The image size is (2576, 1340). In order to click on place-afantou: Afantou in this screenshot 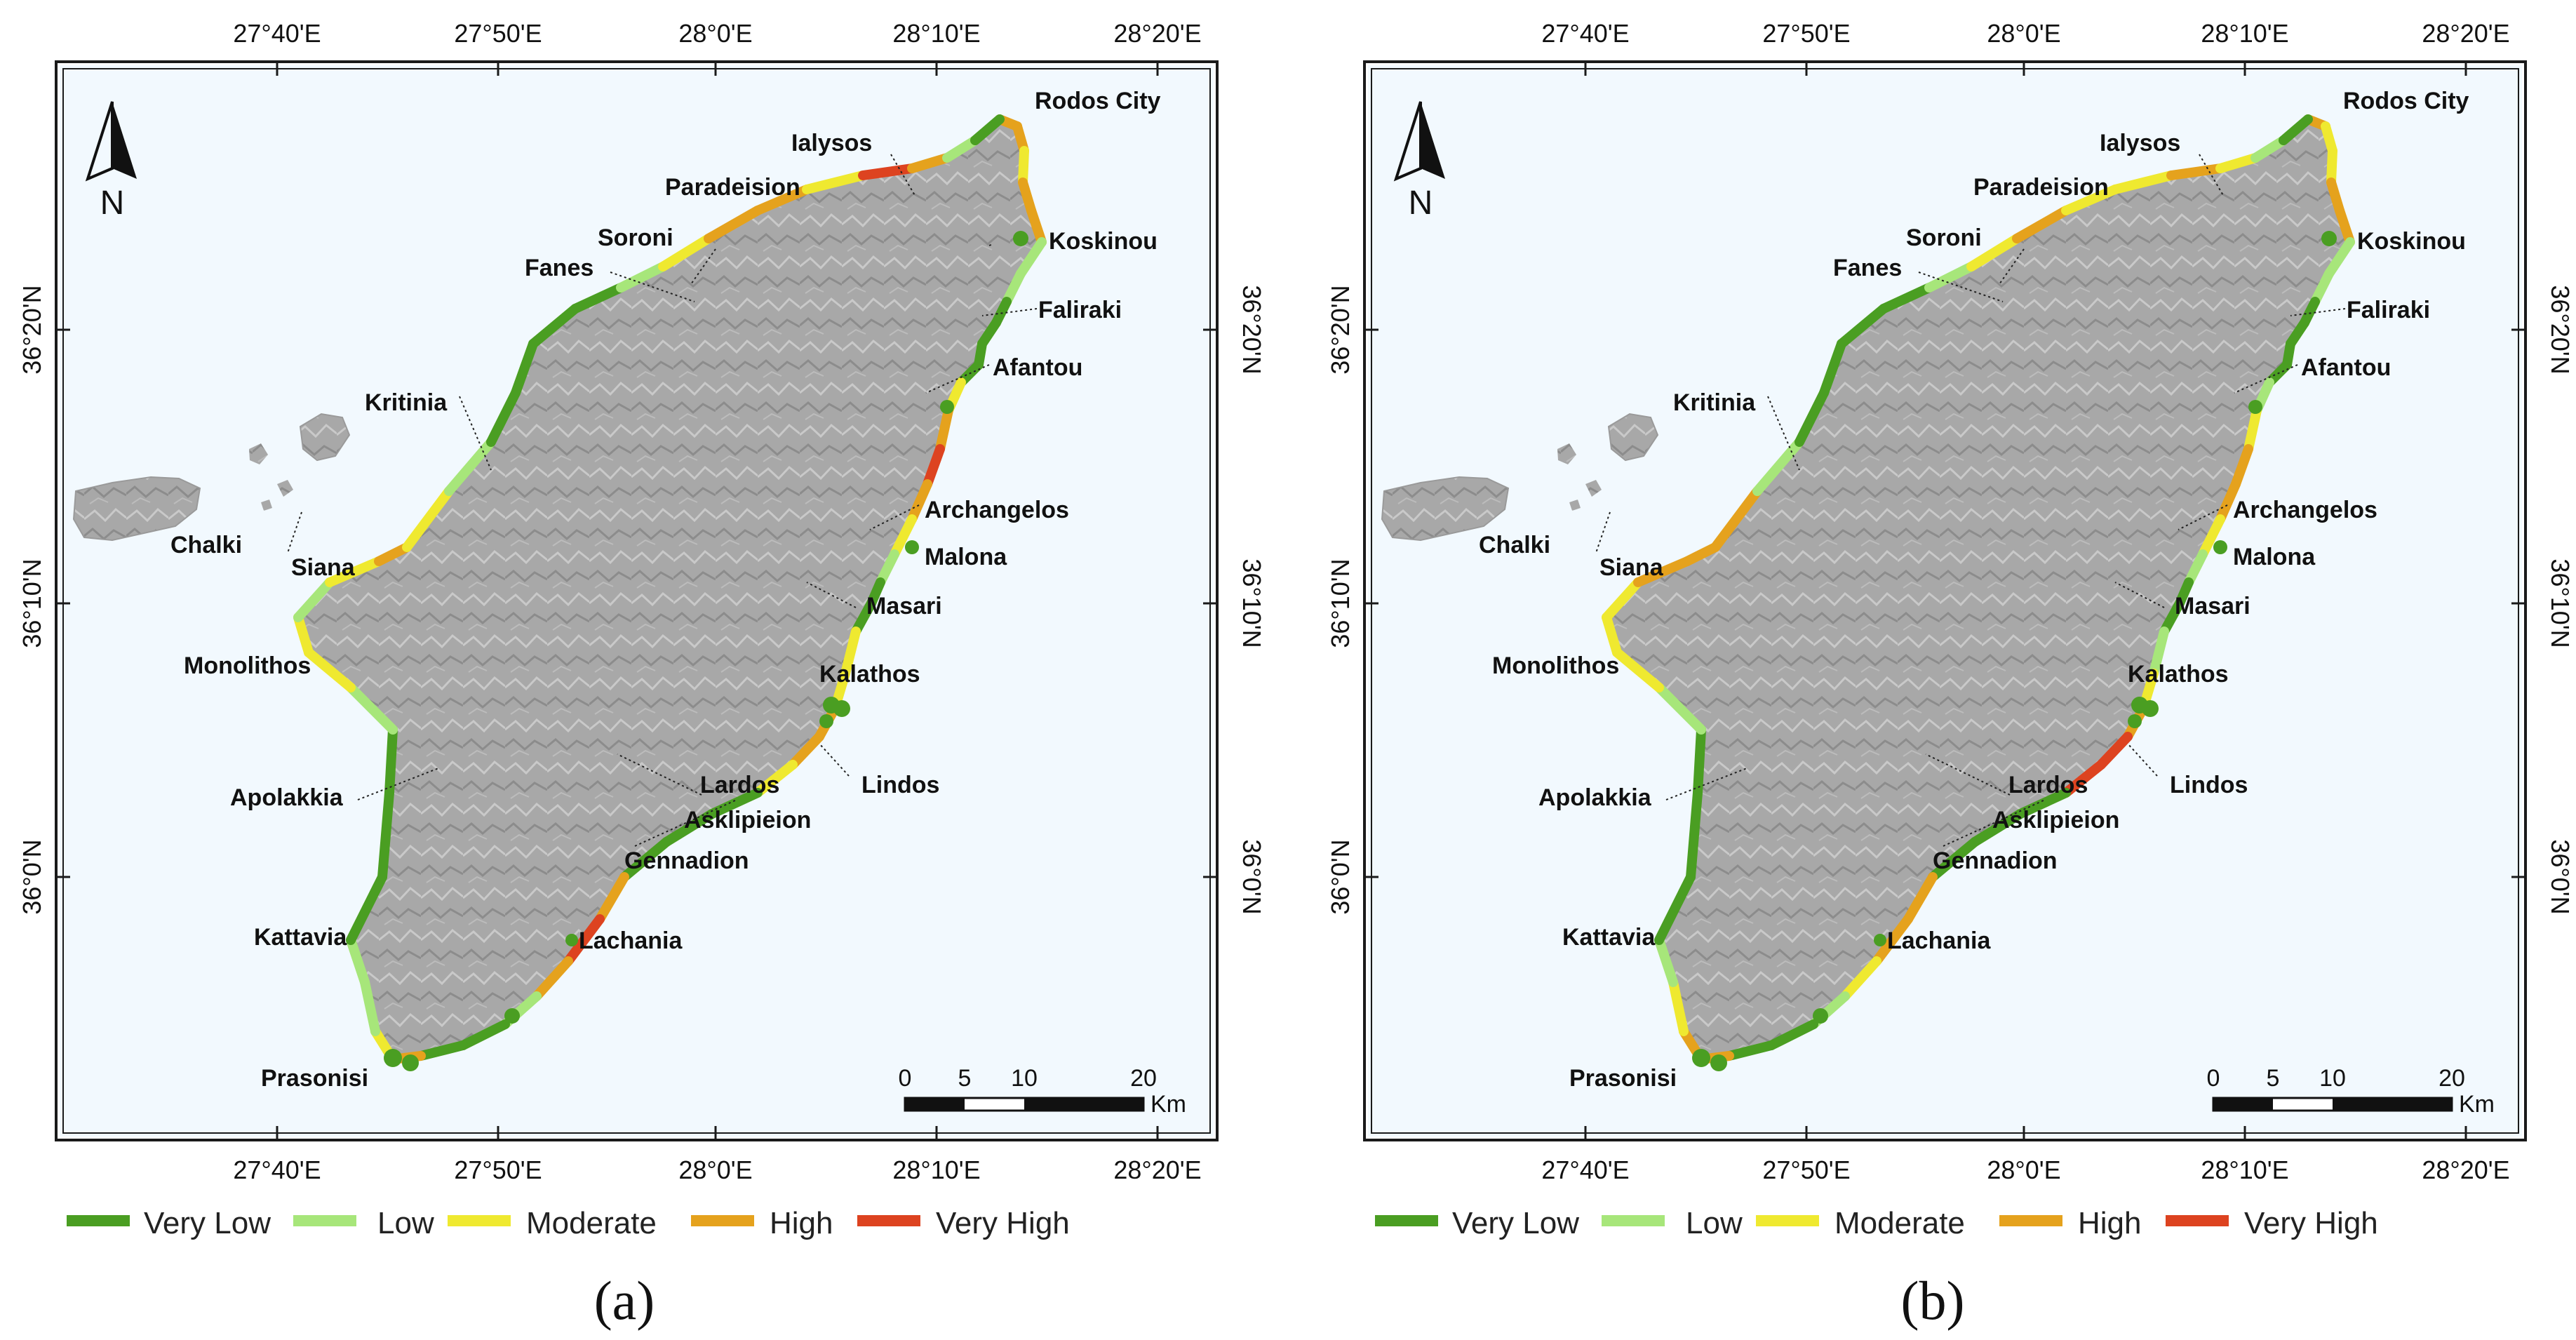, I will do `click(2346, 367)`.